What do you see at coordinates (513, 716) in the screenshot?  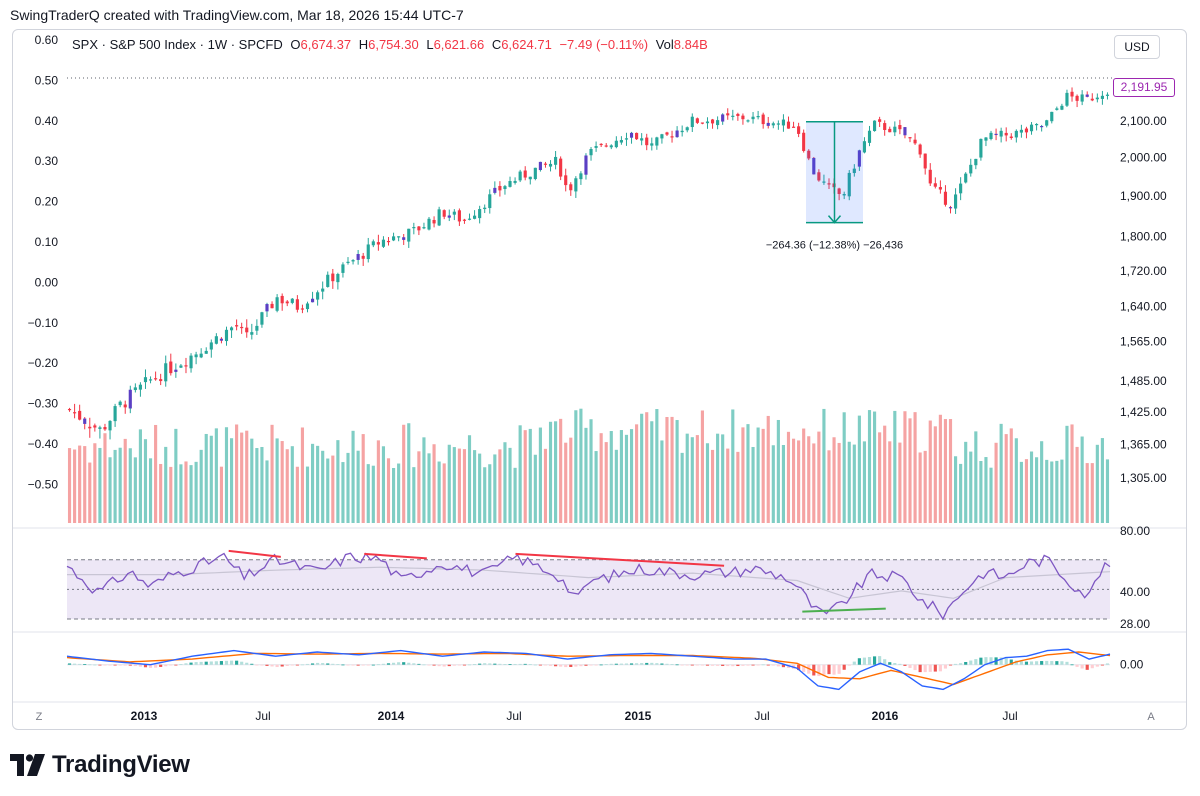 I see `time-axis-tick: Jul` at bounding box center [513, 716].